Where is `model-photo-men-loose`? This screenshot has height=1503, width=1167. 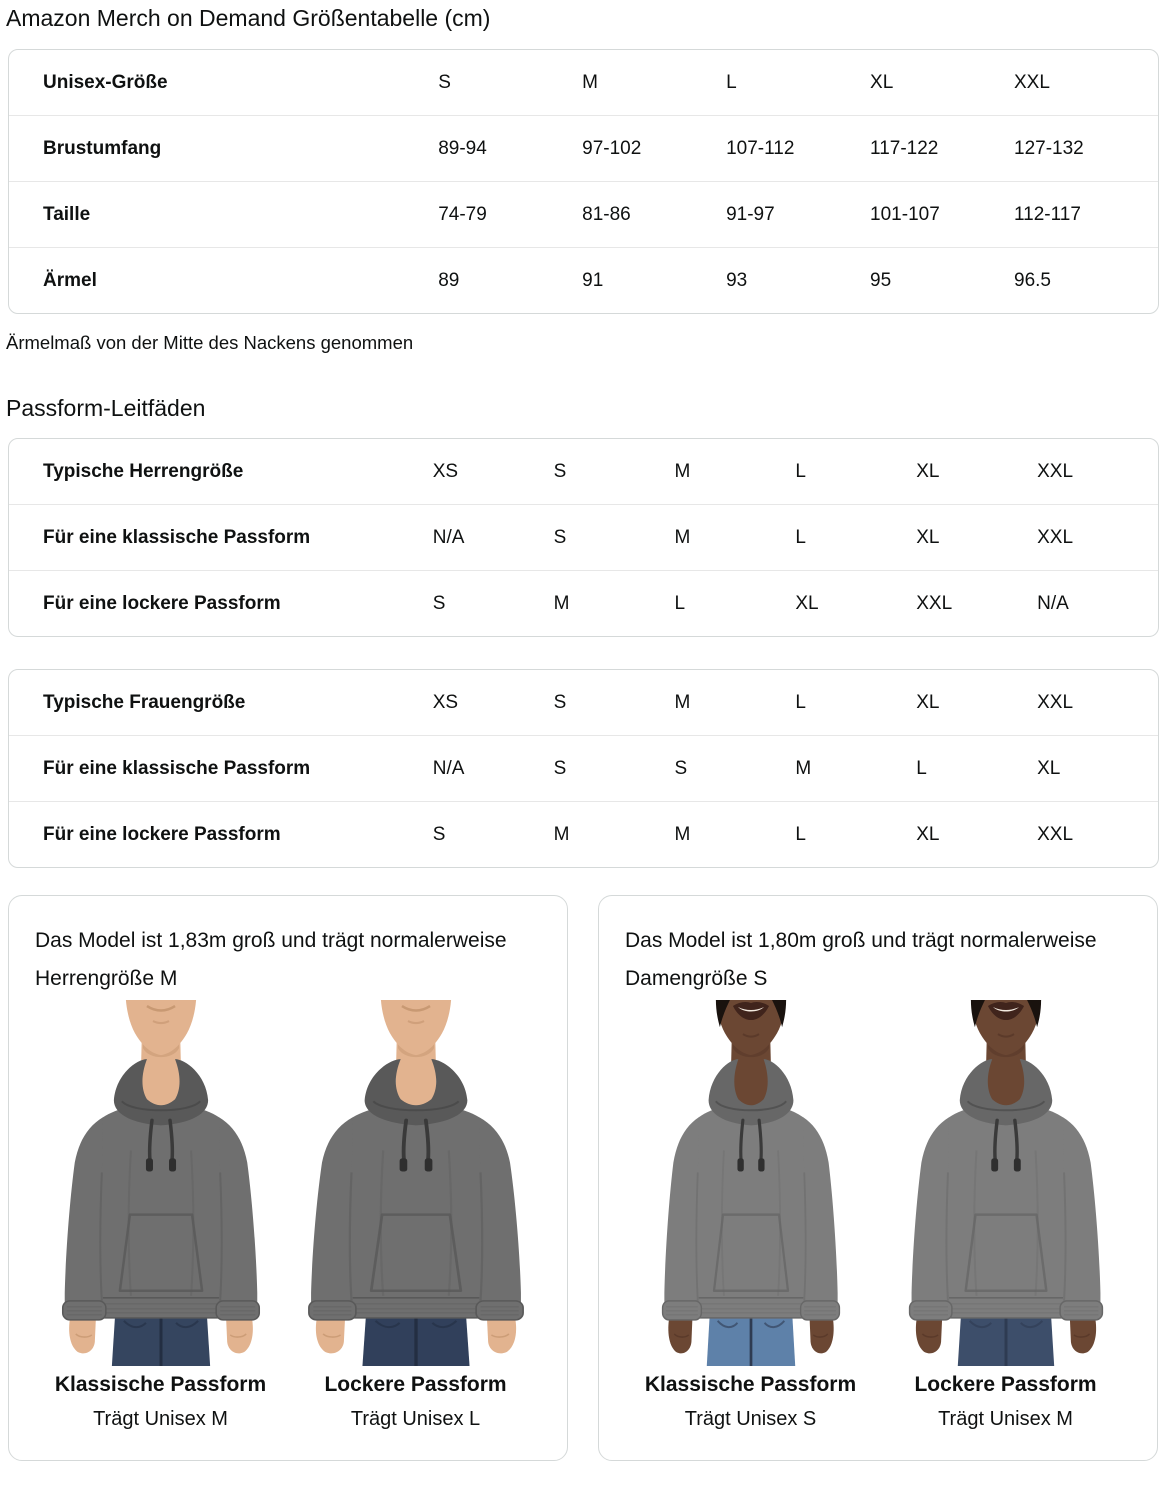 model-photo-men-loose is located at coordinates (416, 1183).